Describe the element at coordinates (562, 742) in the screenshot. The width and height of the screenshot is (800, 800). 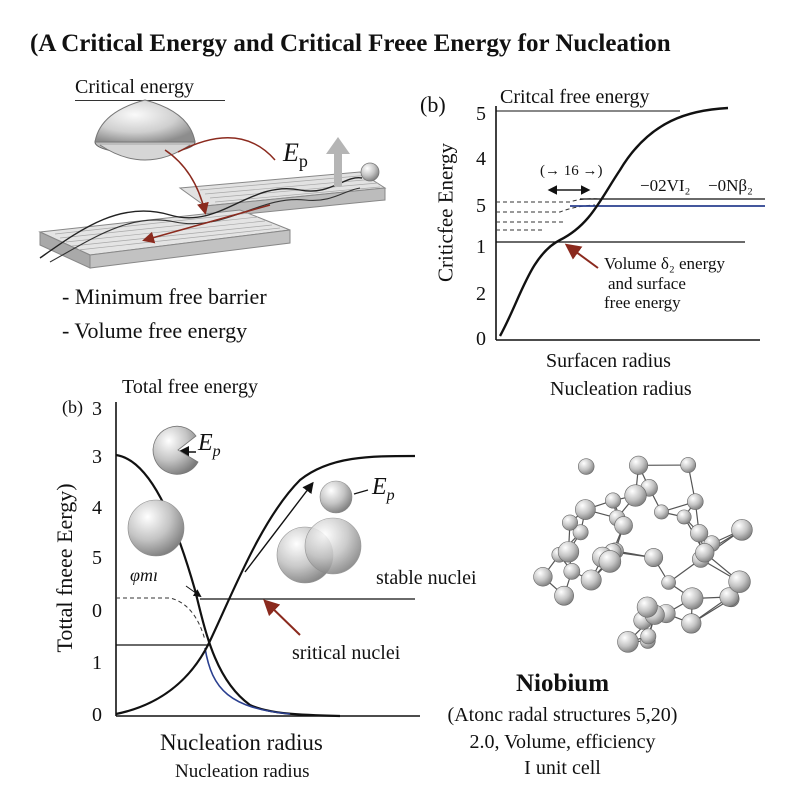
I see `niobium-line-2: 2.0, Volume, efficiency` at that location.